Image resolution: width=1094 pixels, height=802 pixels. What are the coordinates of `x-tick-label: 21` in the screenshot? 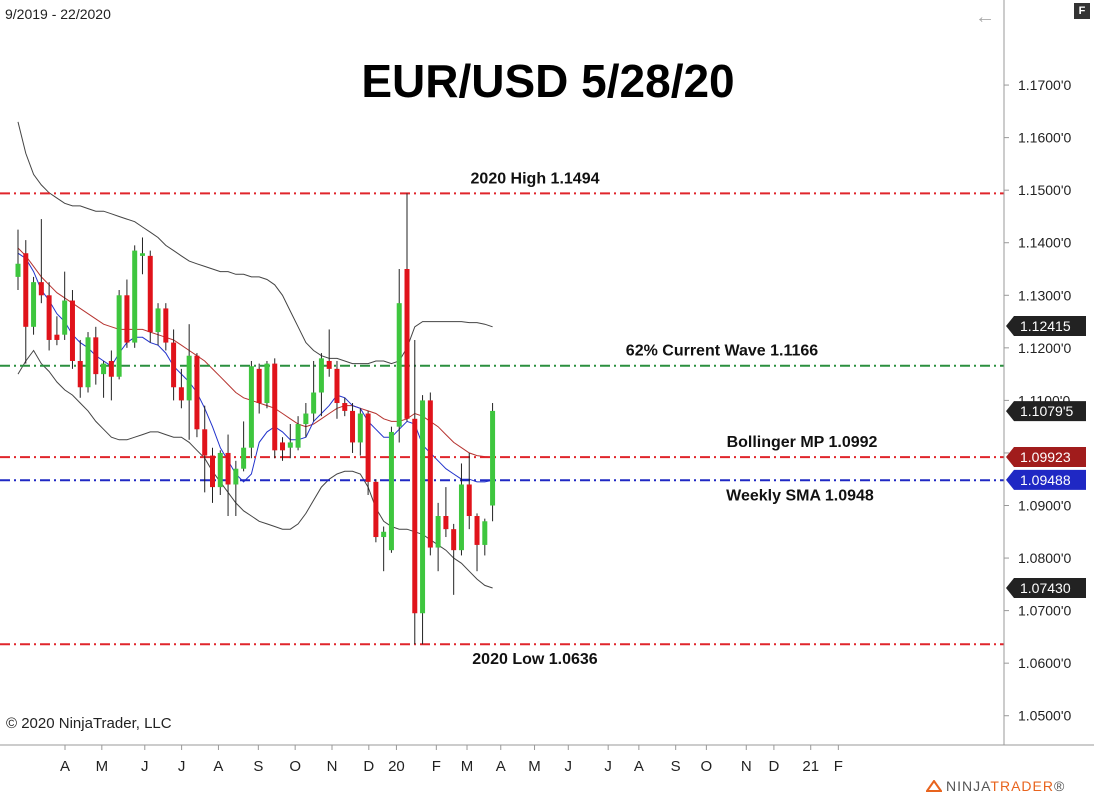 It's located at (810, 766).